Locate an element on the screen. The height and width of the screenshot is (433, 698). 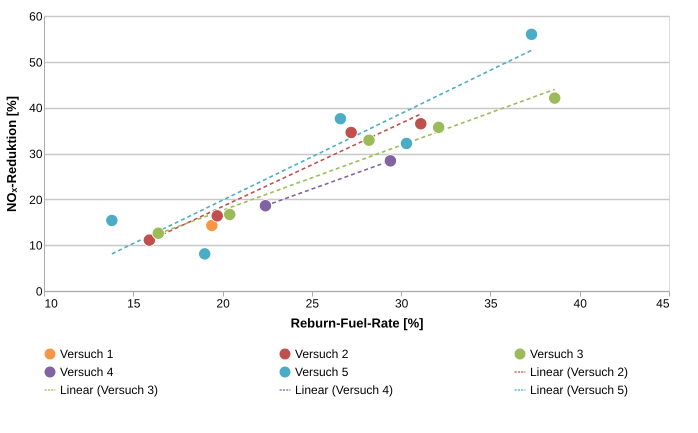
legend-label: Versuch 2 is located at coordinates (322, 354).